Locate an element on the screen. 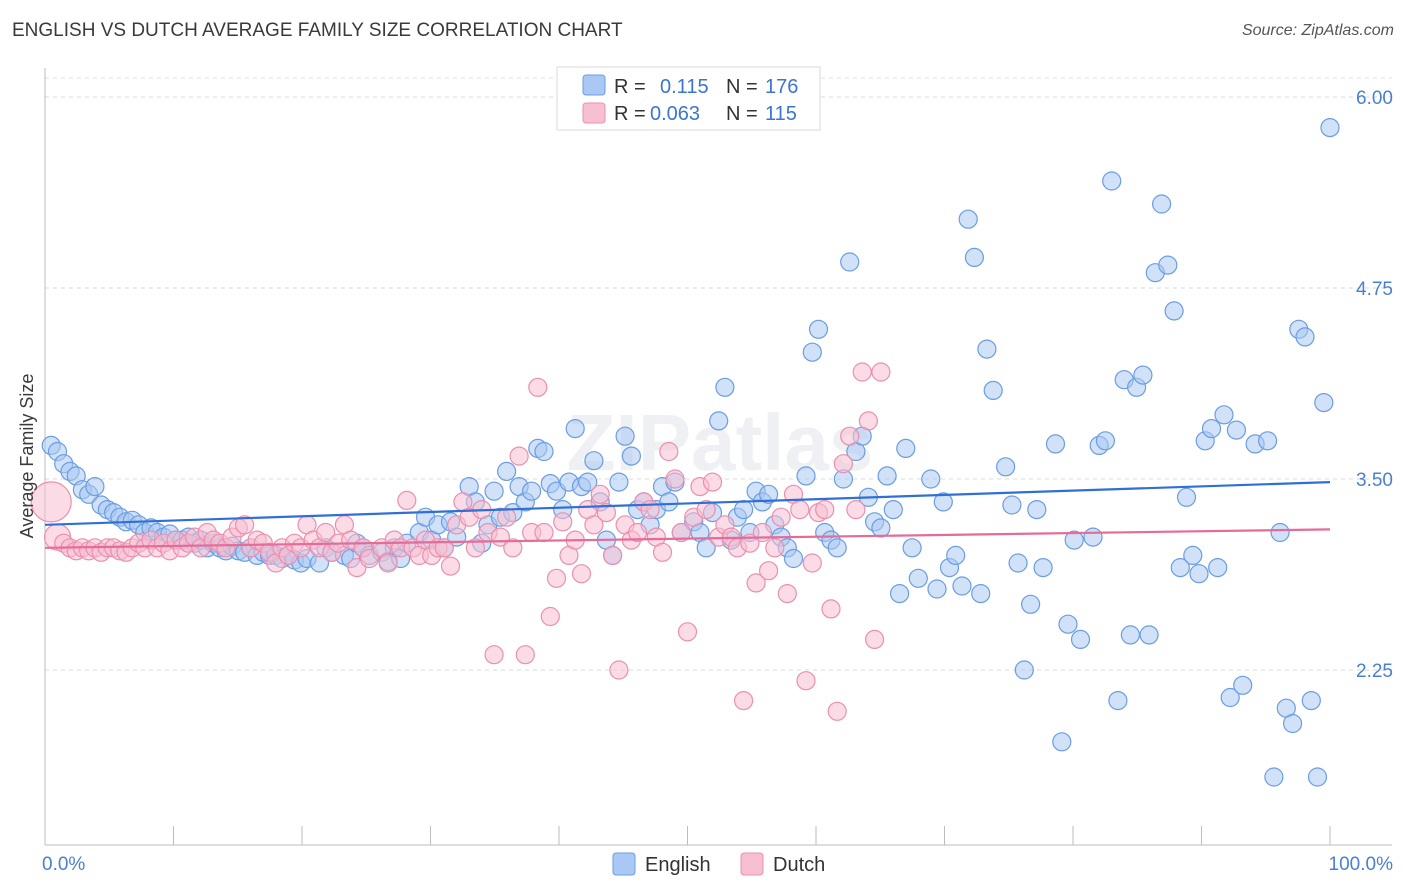  y-tick-label: 3.50 is located at coordinates (1374, 480).